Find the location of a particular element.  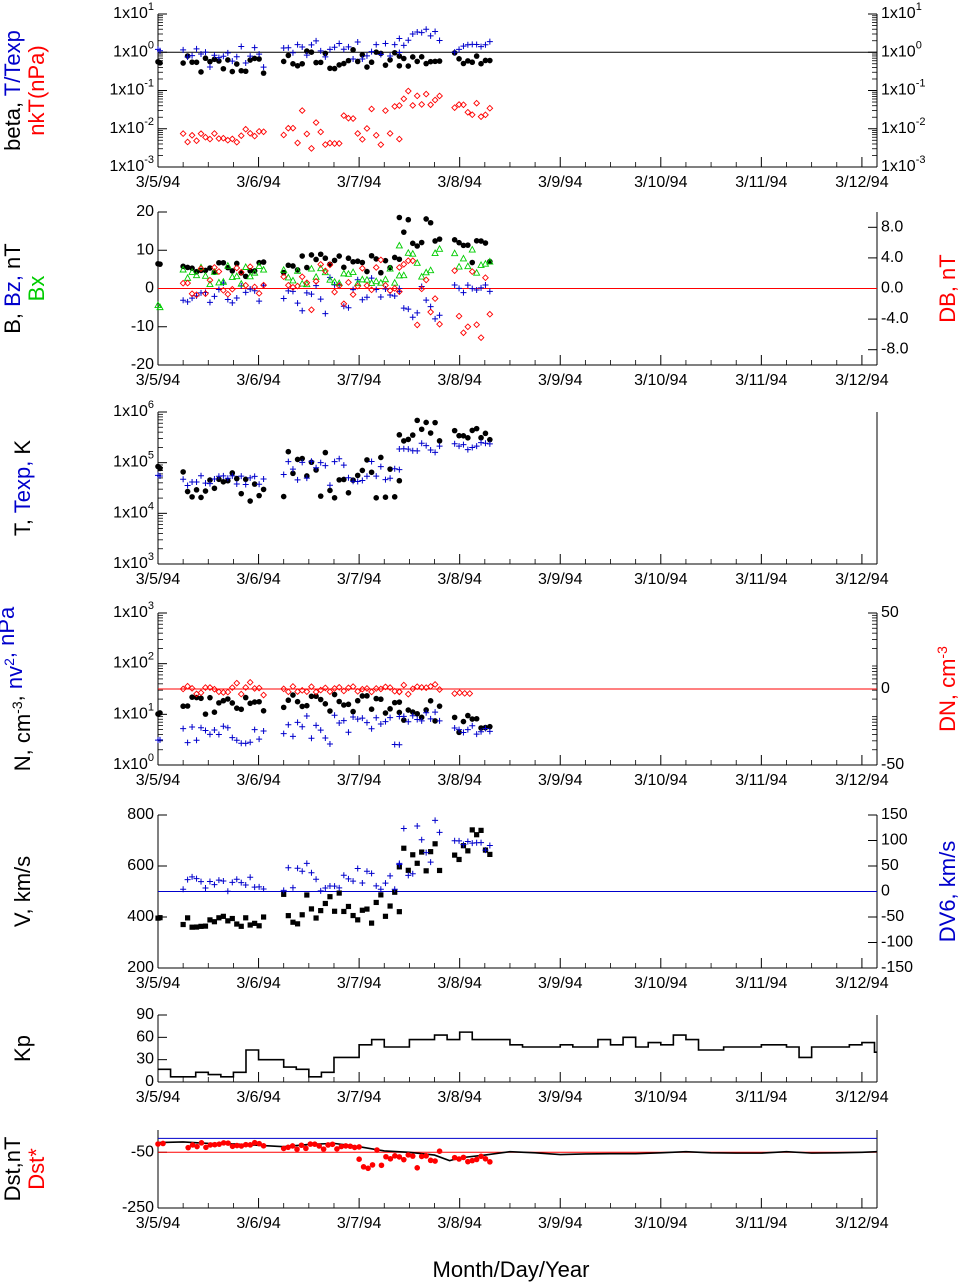

y-tick-label: 60 is located at coordinates (145, 1037).